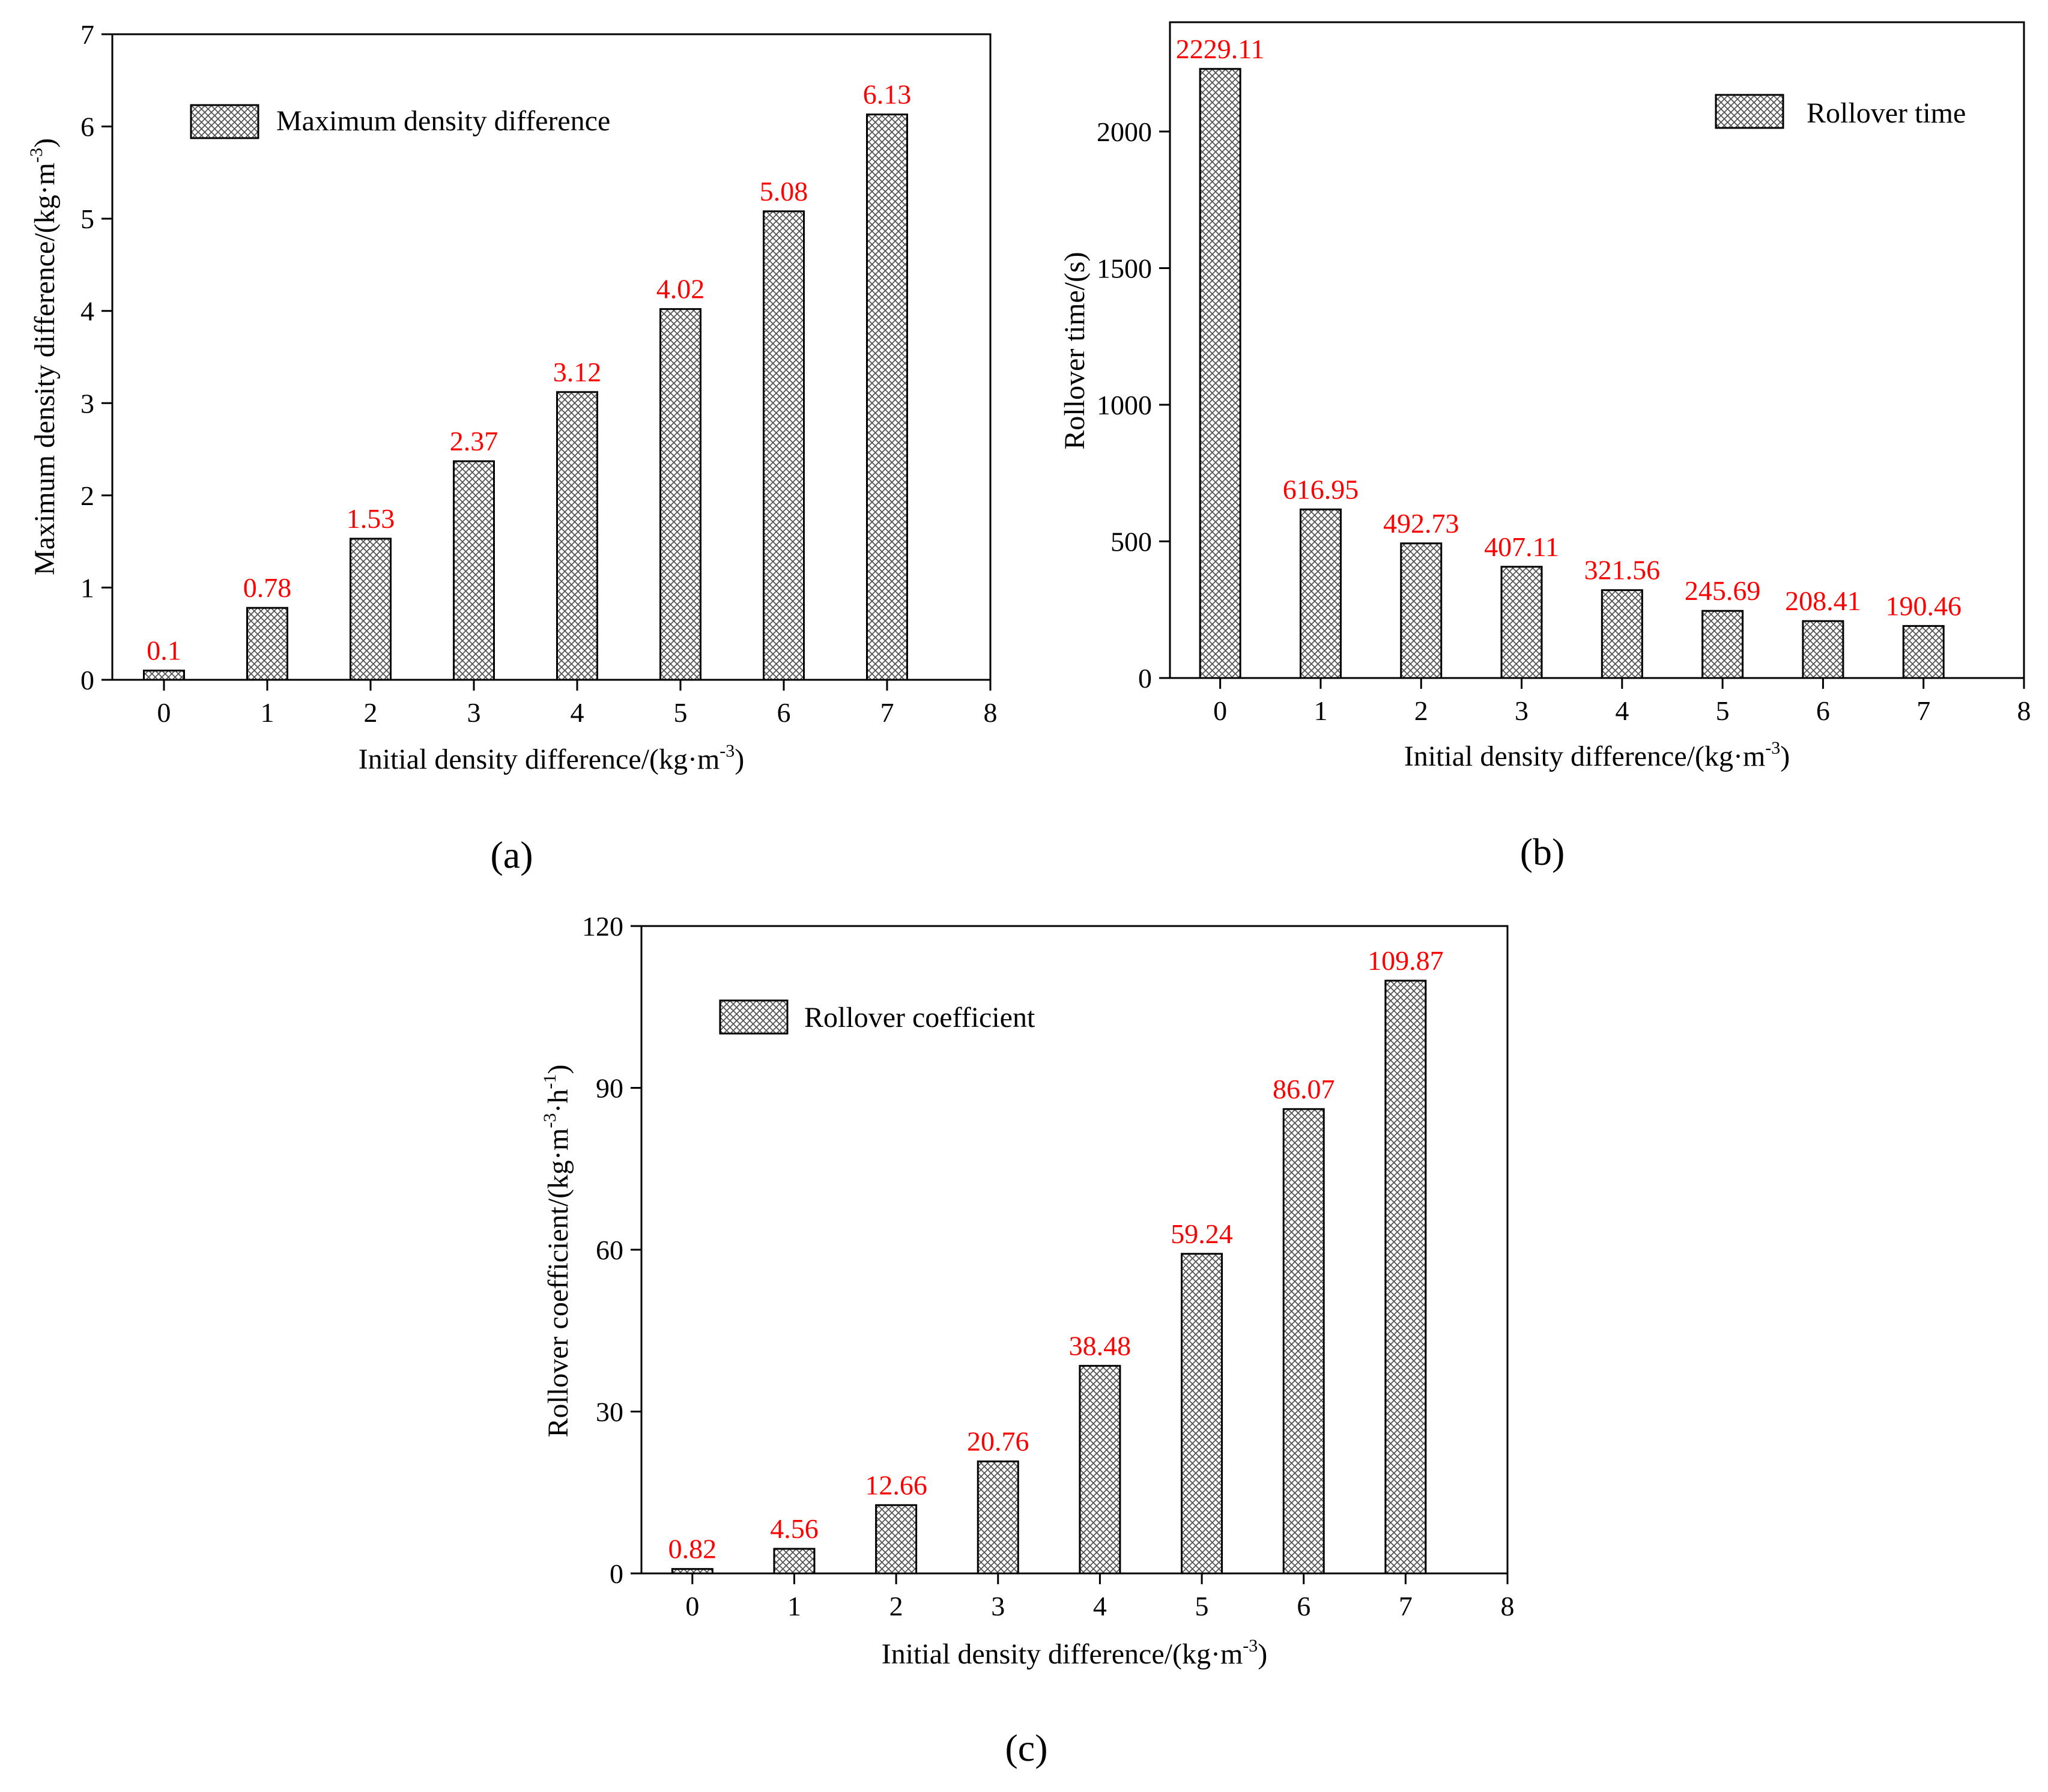  Describe the element at coordinates (87, 127) in the screenshot. I see `y-tick-label-a: 6` at that location.